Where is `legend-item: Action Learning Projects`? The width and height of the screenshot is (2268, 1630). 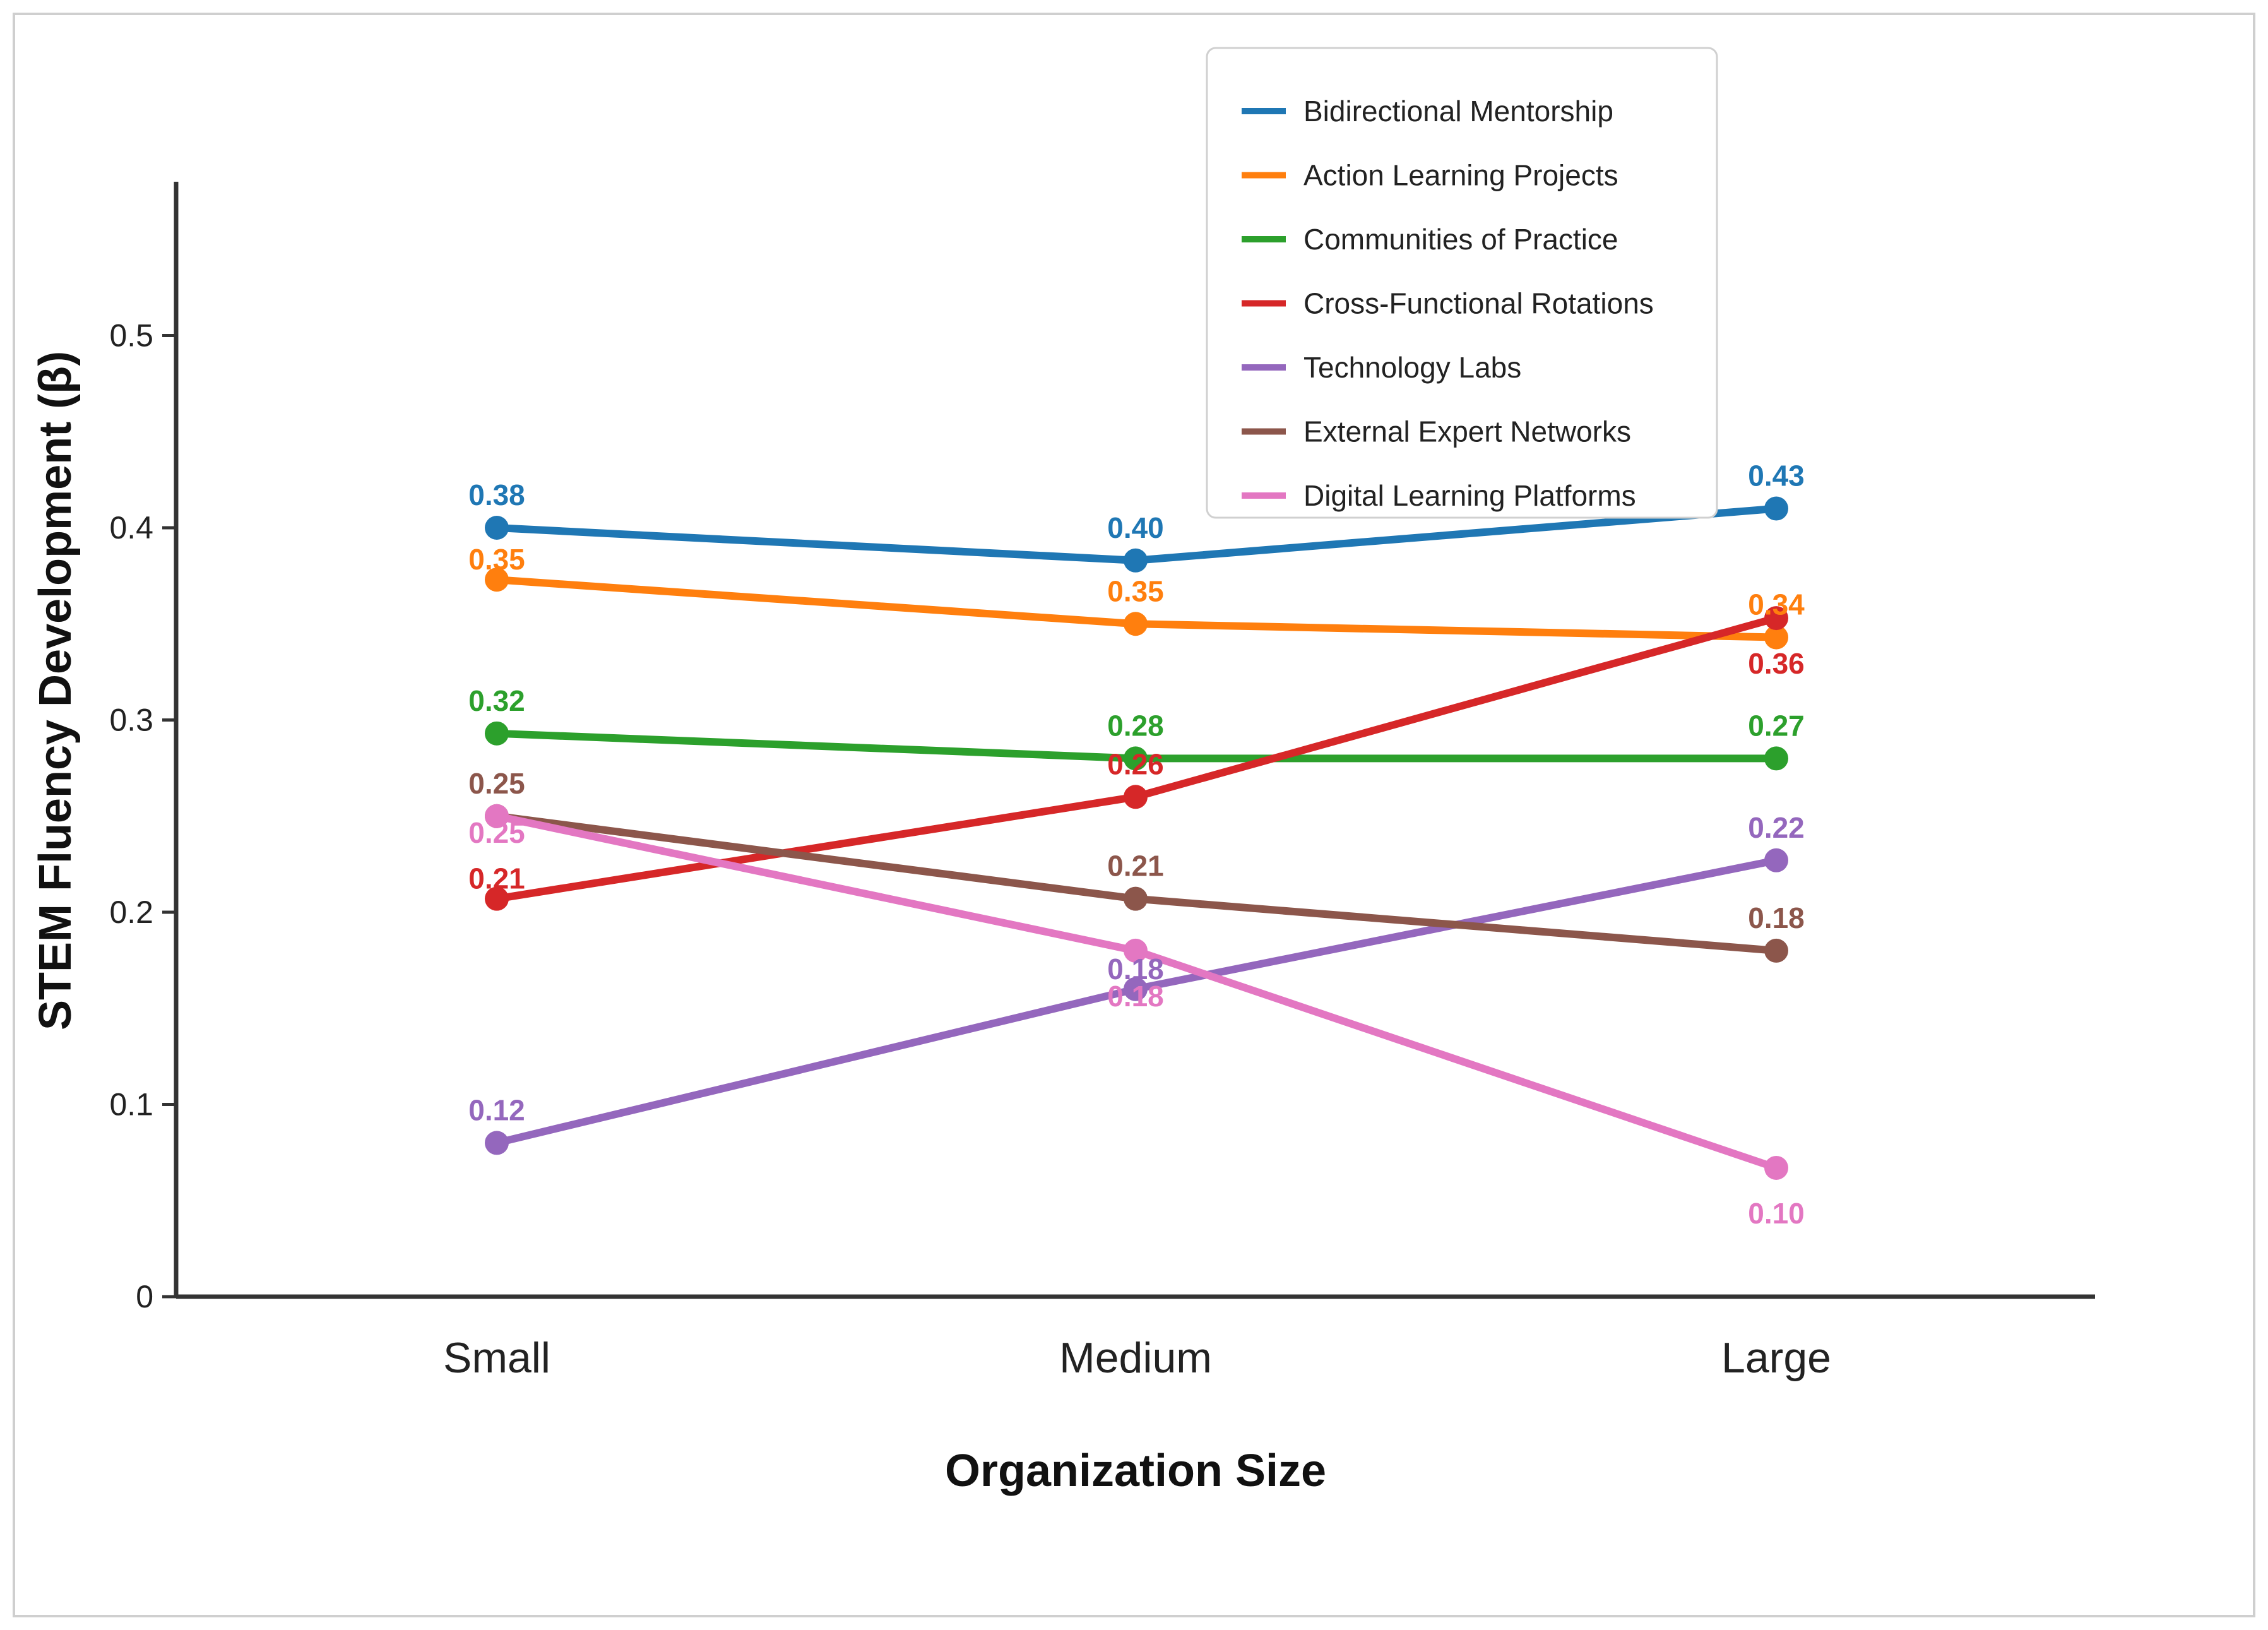
legend-item: Action Learning Projects is located at coordinates (1430, 175).